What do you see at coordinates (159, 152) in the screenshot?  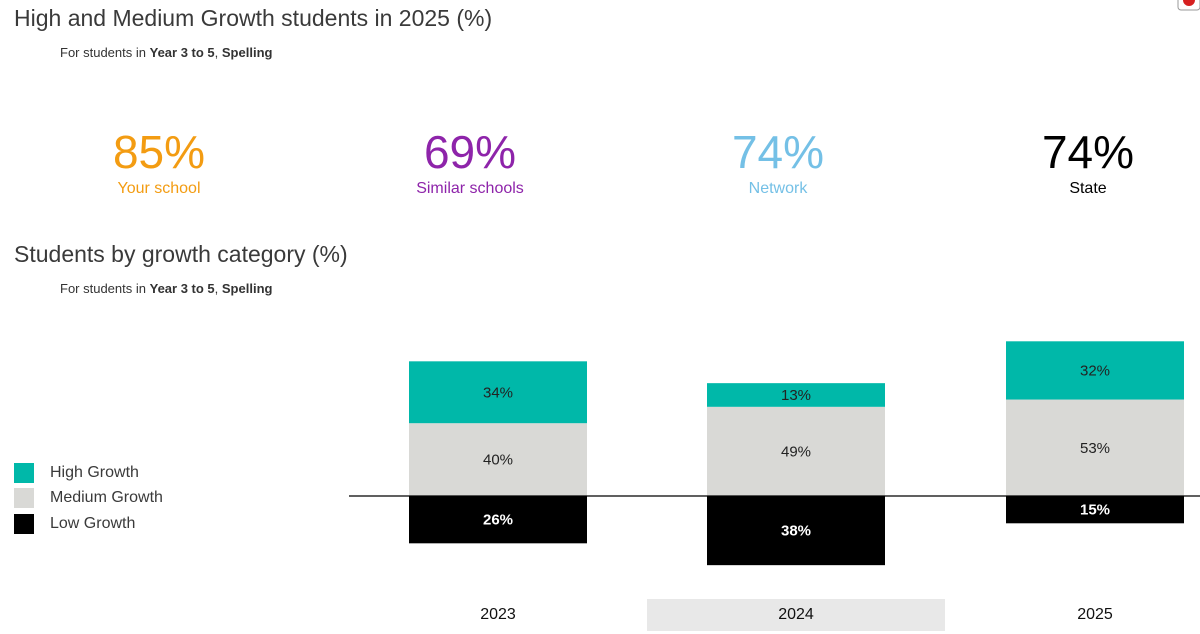 I see `kpi-value: 85%` at bounding box center [159, 152].